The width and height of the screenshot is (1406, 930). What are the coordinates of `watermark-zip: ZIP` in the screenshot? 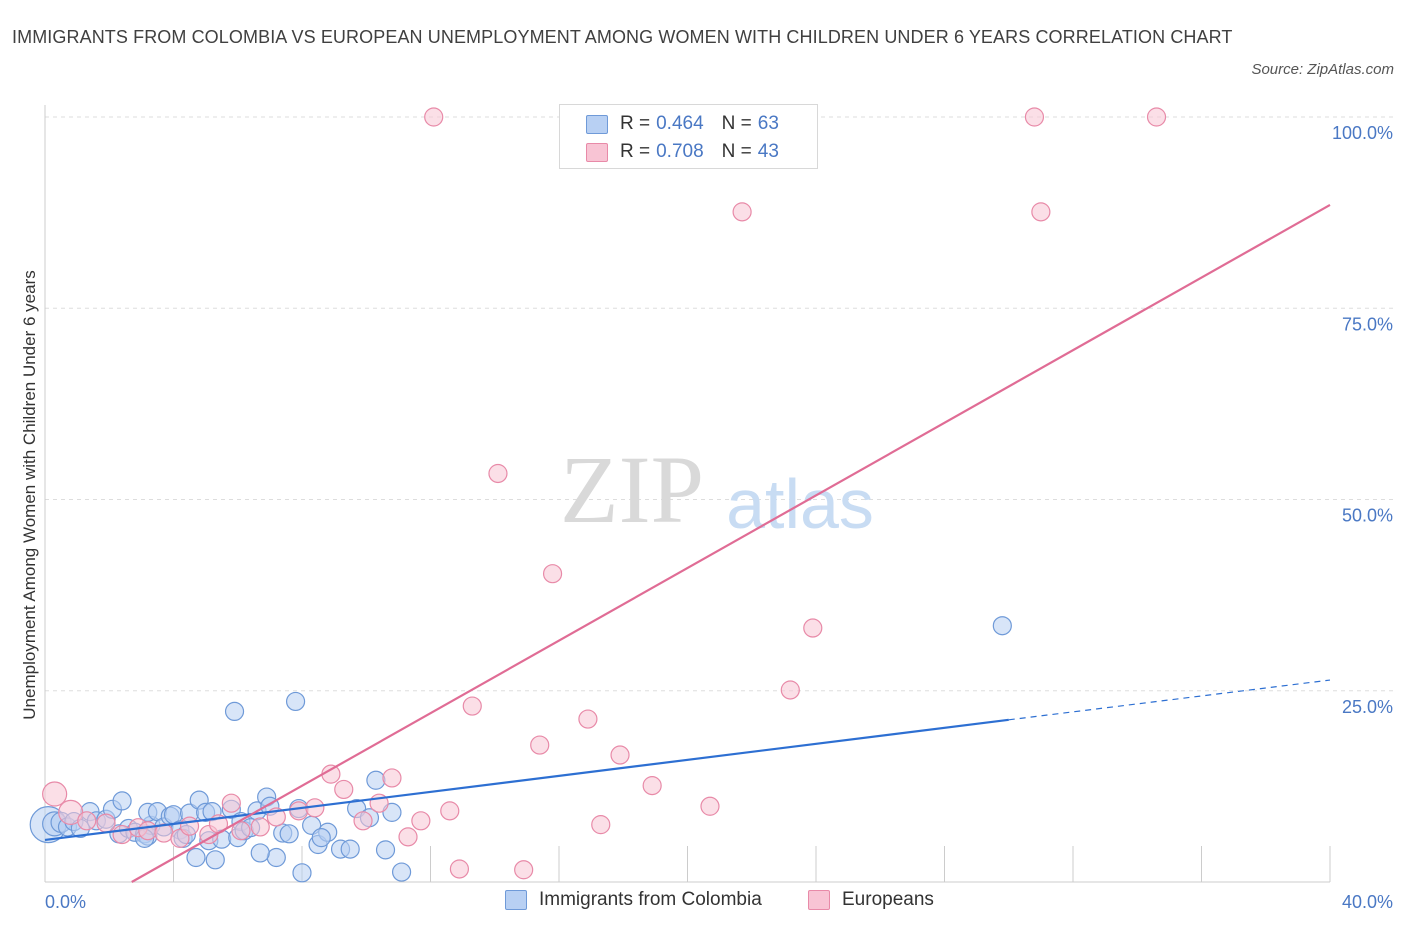 It's located at (632, 489).